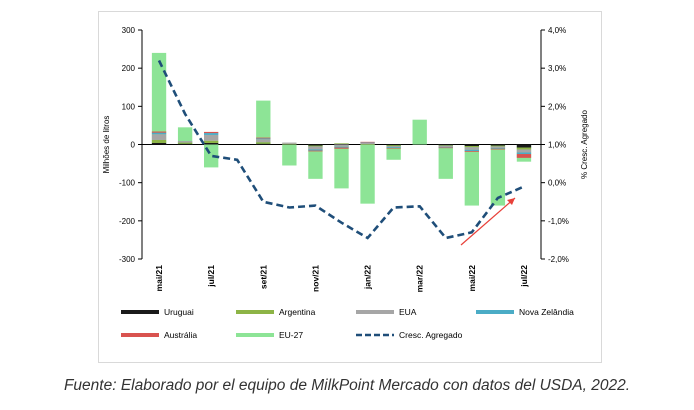  Describe the element at coordinates (557, 30) in the screenshot. I see `y2-tick-label: 4,0%` at that location.